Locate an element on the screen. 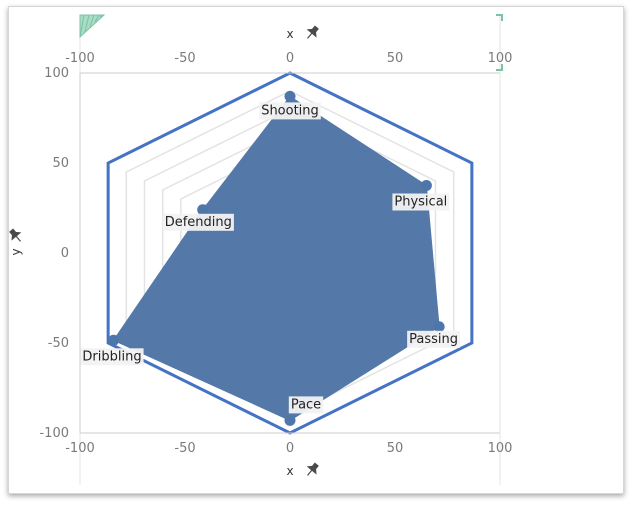 This screenshot has height=506, width=632. x-tick-bottom: -50 is located at coordinates (184, 448).